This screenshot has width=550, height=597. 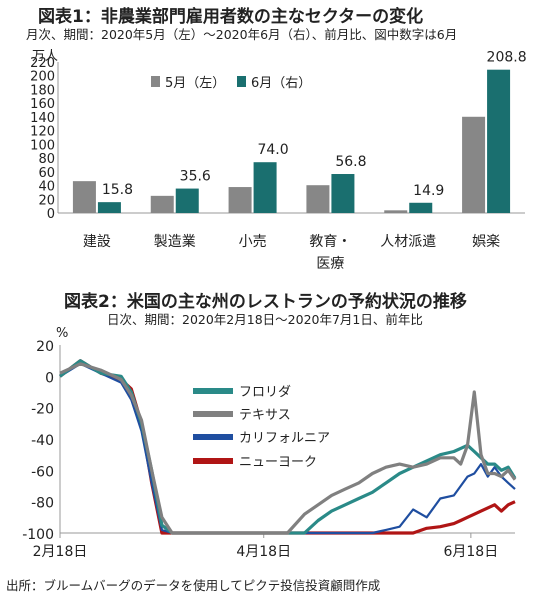 What do you see at coordinates (408, 242) in the screenshot?
I see `chart1-category-label: 人材派遣` at bounding box center [408, 242].